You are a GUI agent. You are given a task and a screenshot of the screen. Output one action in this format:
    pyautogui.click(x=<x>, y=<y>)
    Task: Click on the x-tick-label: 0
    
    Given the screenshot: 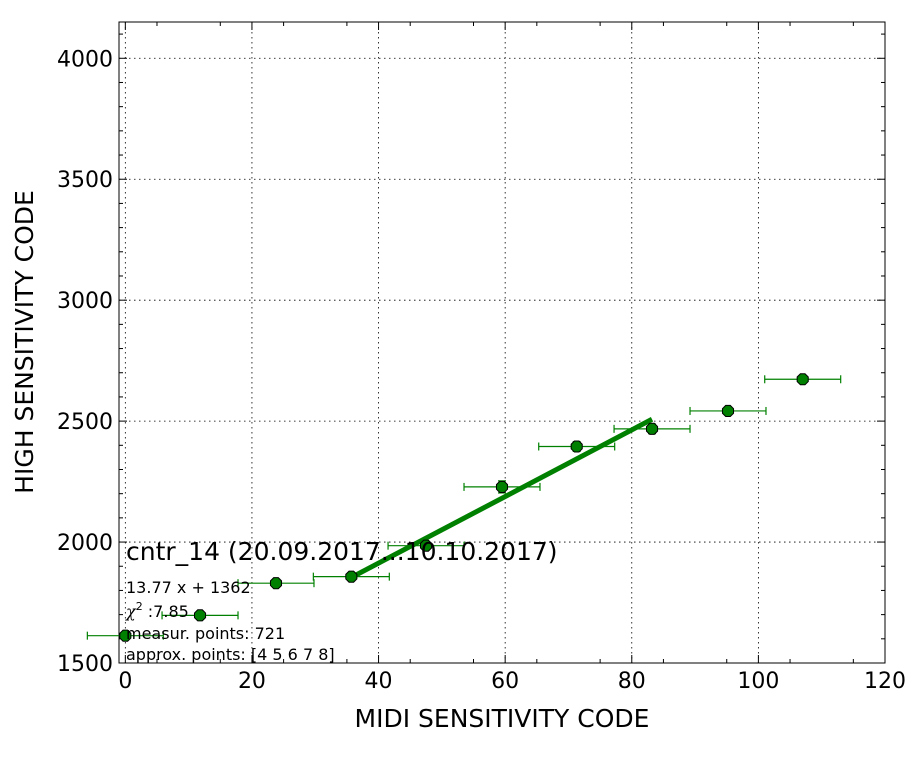 What is the action you would take?
    pyautogui.click(x=125, y=681)
    